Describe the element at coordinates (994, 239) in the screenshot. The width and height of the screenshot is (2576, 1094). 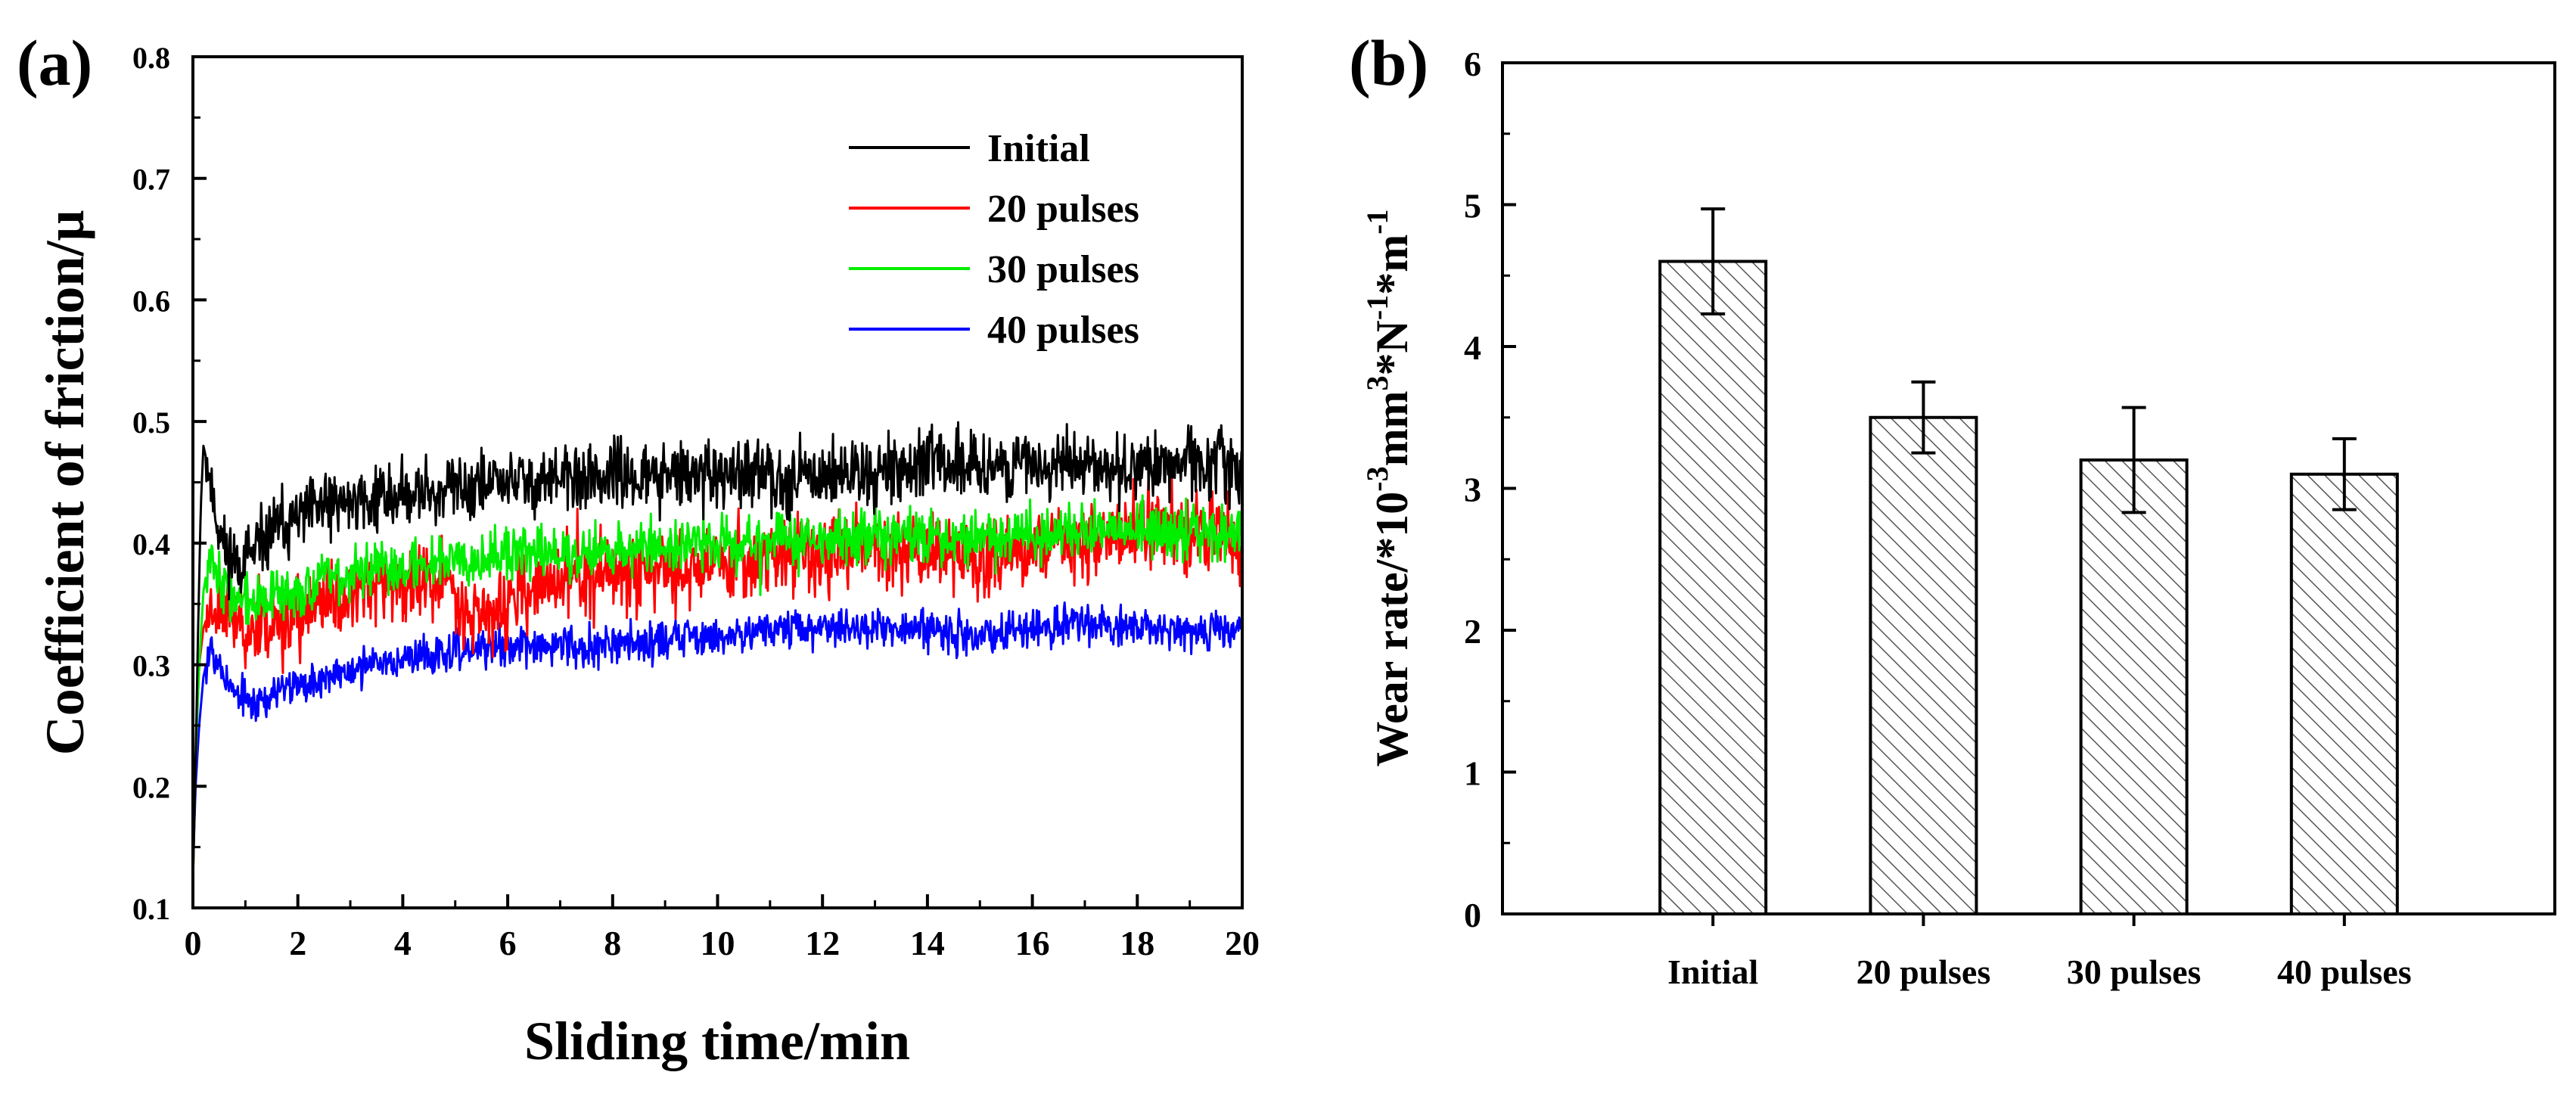
I see `panel-a-legend: Initial 20 pulses 30 pulses 40 pulses` at that location.